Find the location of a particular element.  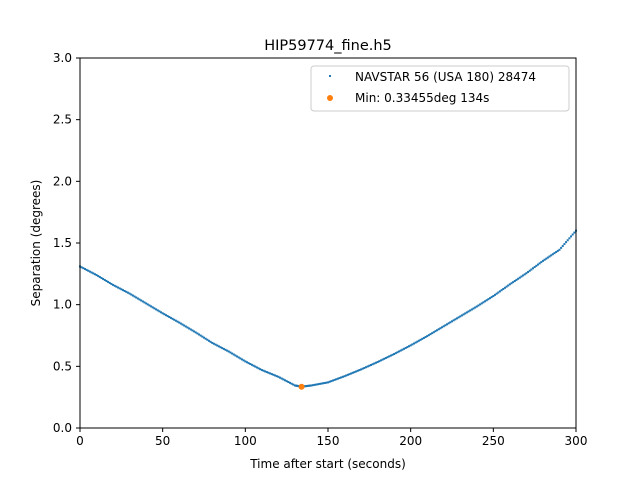

x-axis-label: Time after start (seconds) is located at coordinates (327, 464).